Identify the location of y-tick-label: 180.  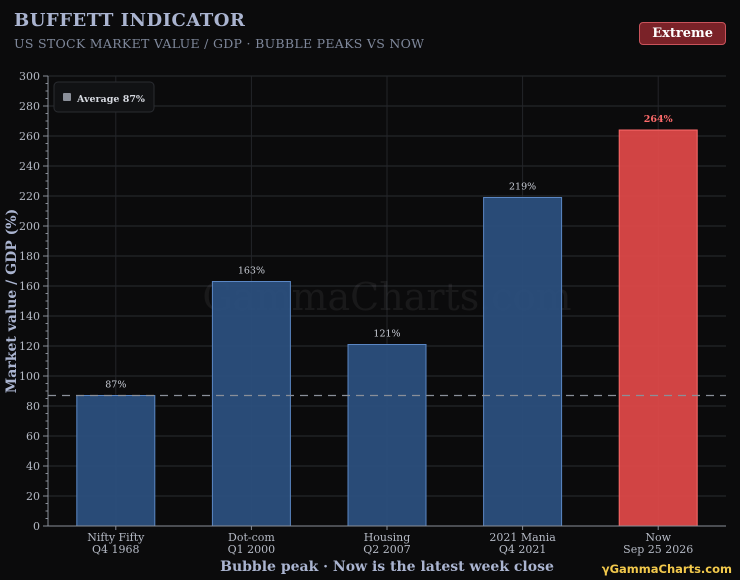
(29, 256).